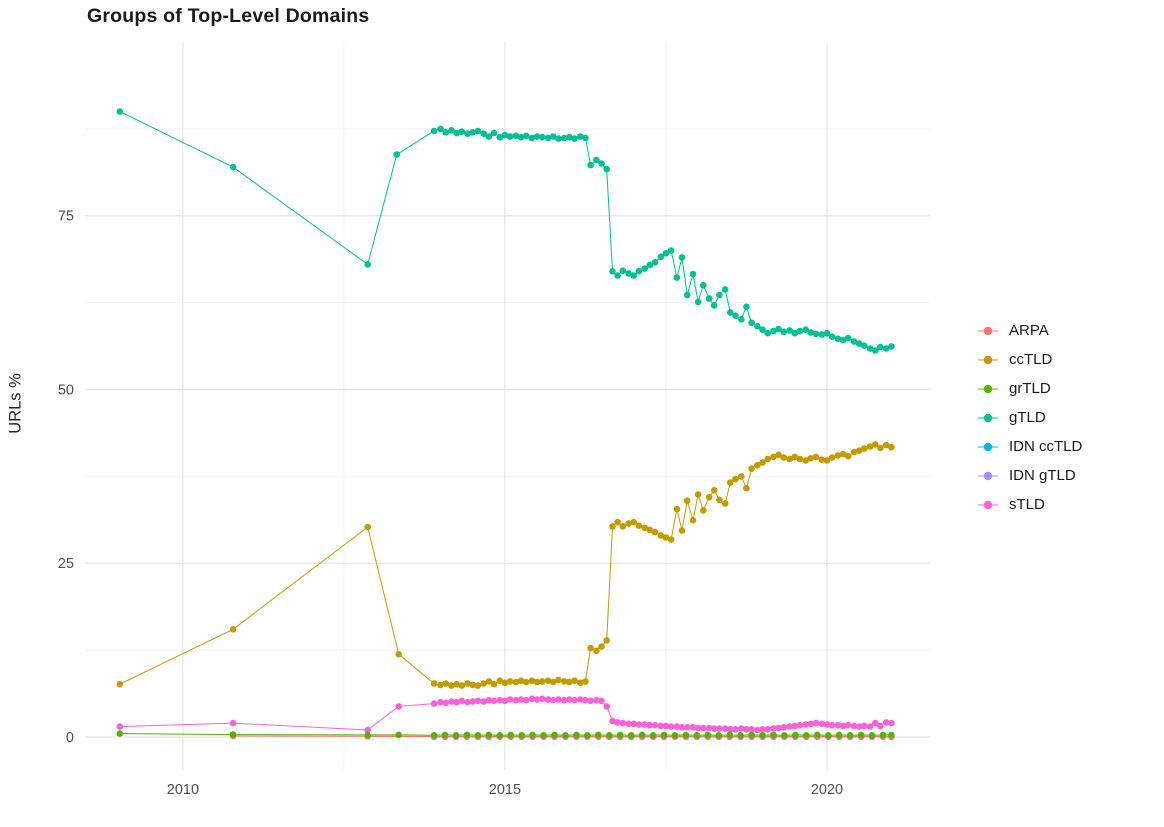 The height and width of the screenshot is (827, 1164). What do you see at coordinates (827, 790) in the screenshot?
I see `x-tick-label: 2020` at bounding box center [827, 790].